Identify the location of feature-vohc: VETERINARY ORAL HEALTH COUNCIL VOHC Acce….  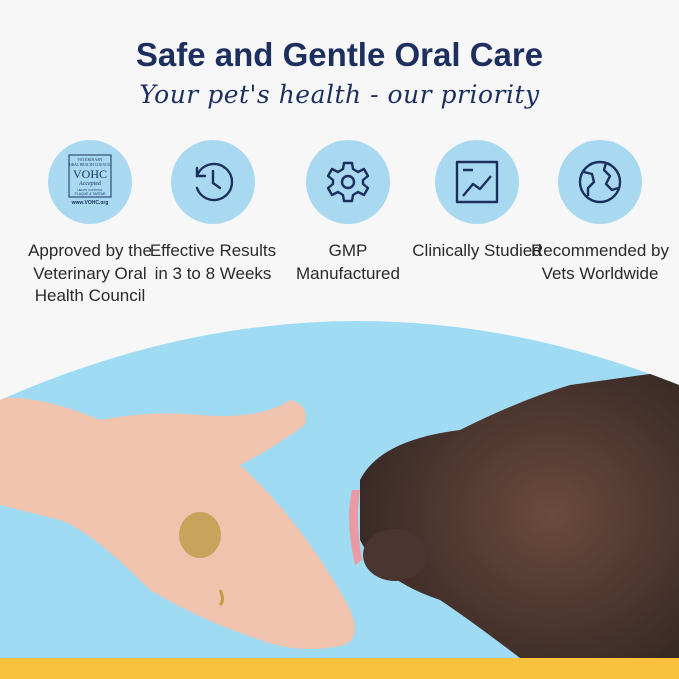
(90, 224).